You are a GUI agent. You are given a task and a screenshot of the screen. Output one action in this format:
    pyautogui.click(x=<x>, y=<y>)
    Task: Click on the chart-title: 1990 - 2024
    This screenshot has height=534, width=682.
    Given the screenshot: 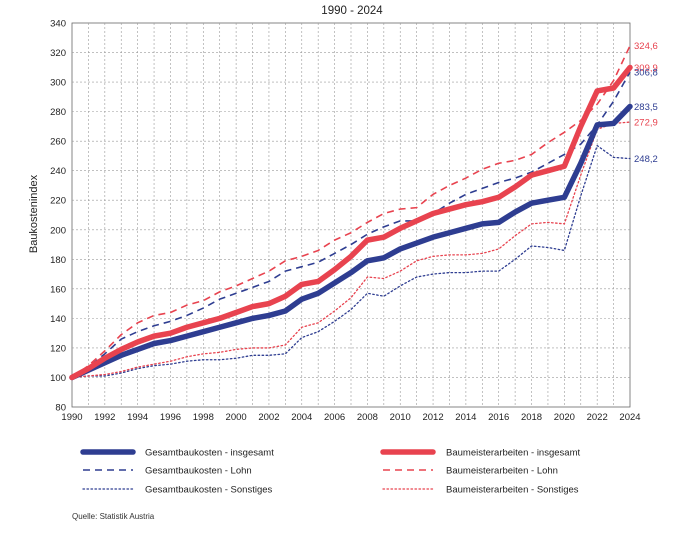 What is the action you would take?
    pyautogui.click(x=352, y=11)
    